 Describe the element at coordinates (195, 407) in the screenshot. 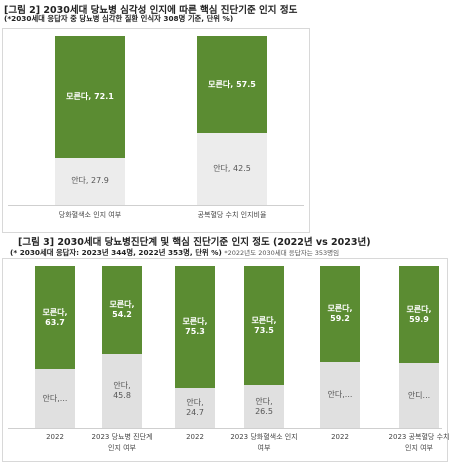

I see `bar-segment-anda: 안다, 24.7` at that location.